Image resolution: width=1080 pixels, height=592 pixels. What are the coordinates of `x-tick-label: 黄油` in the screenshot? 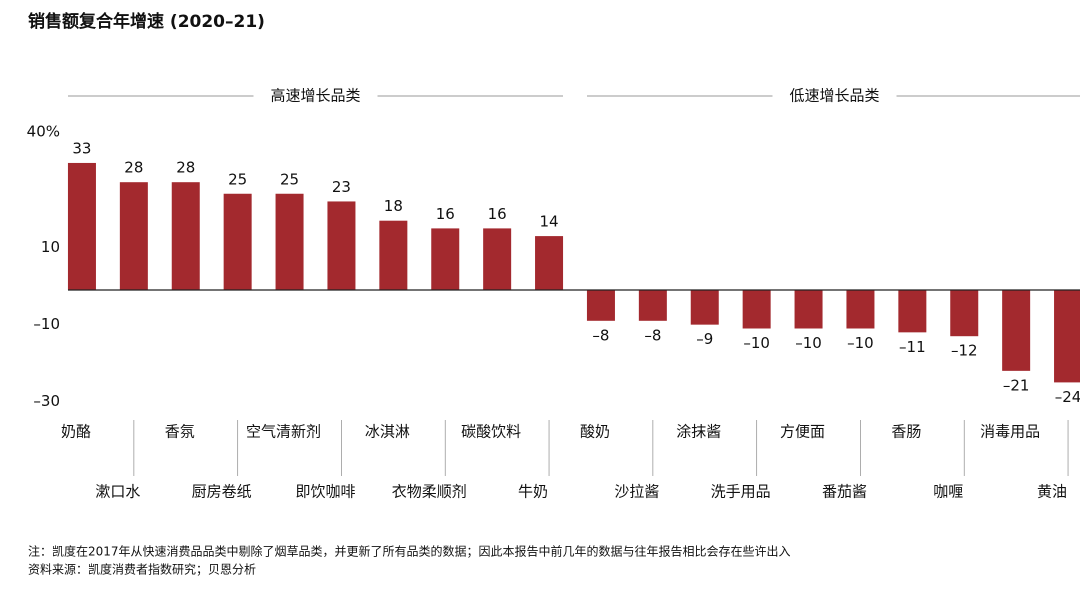 It's located at (1052, 492).